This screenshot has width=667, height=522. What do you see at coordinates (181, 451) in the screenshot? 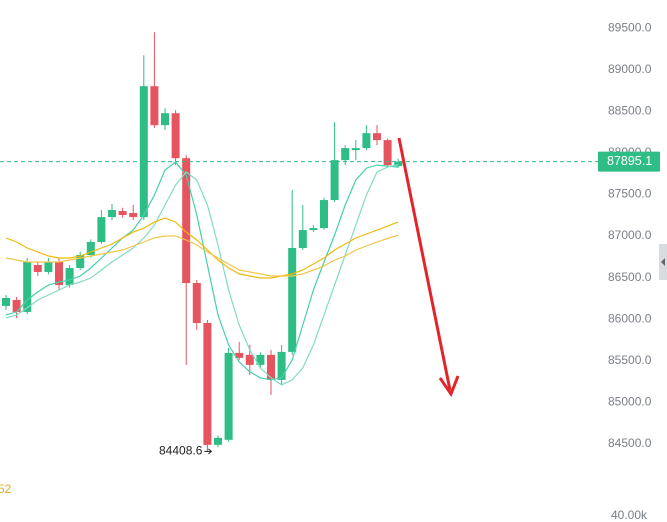
I see `low-label: 84408.6` at bounding box center [181, 451].